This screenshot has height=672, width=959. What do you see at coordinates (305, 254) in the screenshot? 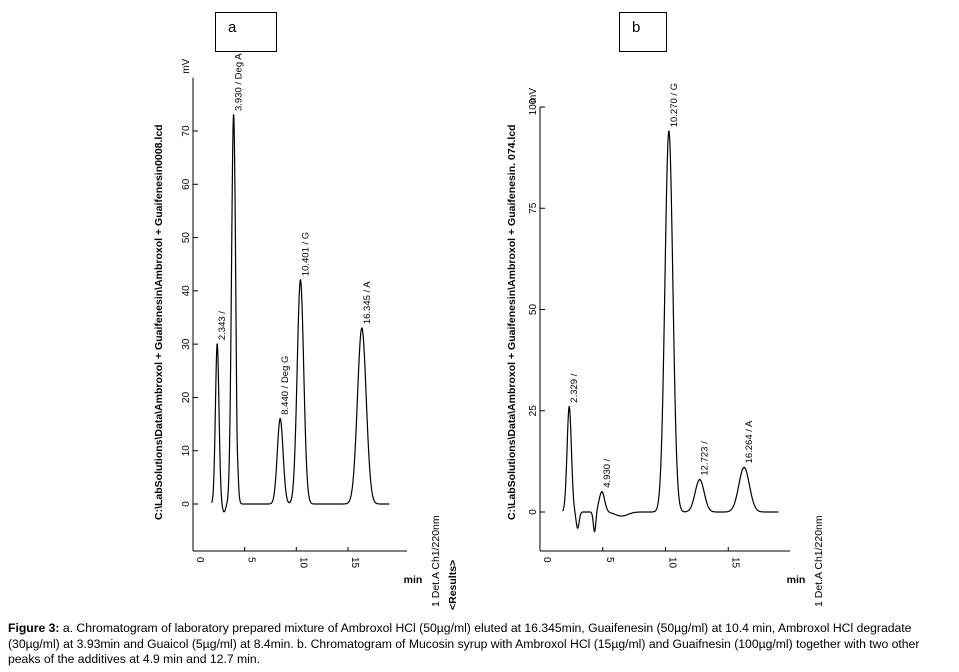
I see `peak-label-a-3: 10.401 / G` at bounding box center [305, 254].